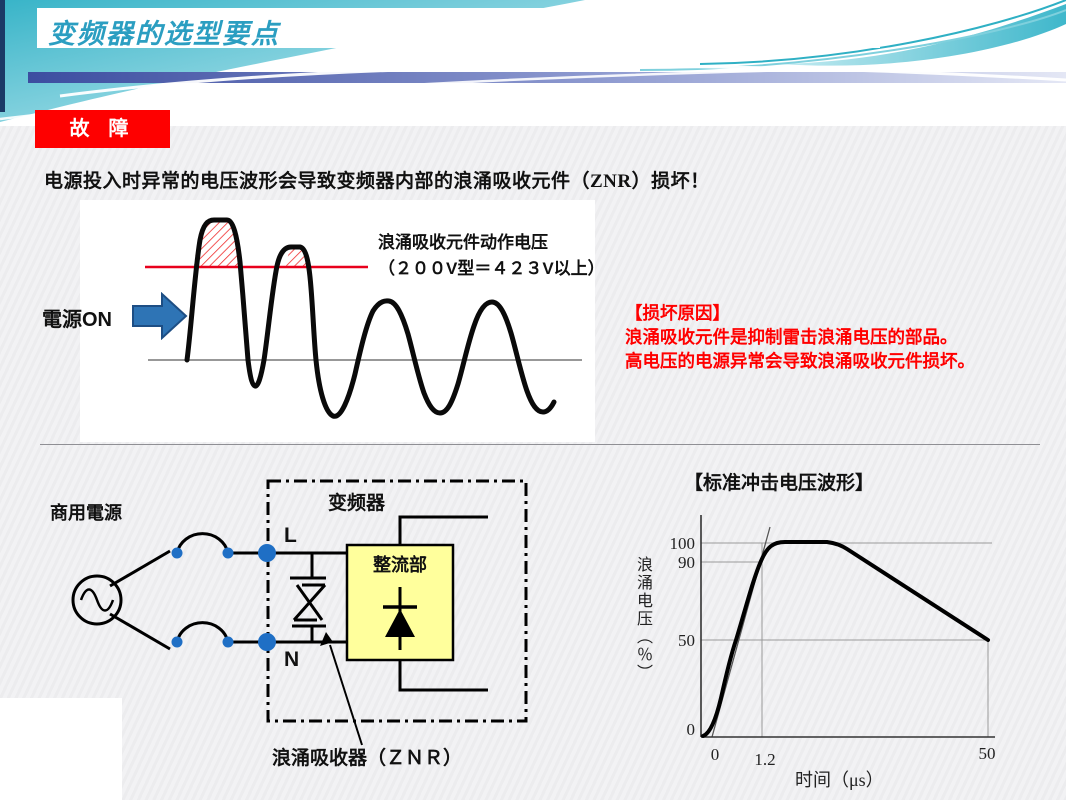 The width and height of the screenshot is (1066, 800). I want to click on impulse-curve, so click(845, 639).